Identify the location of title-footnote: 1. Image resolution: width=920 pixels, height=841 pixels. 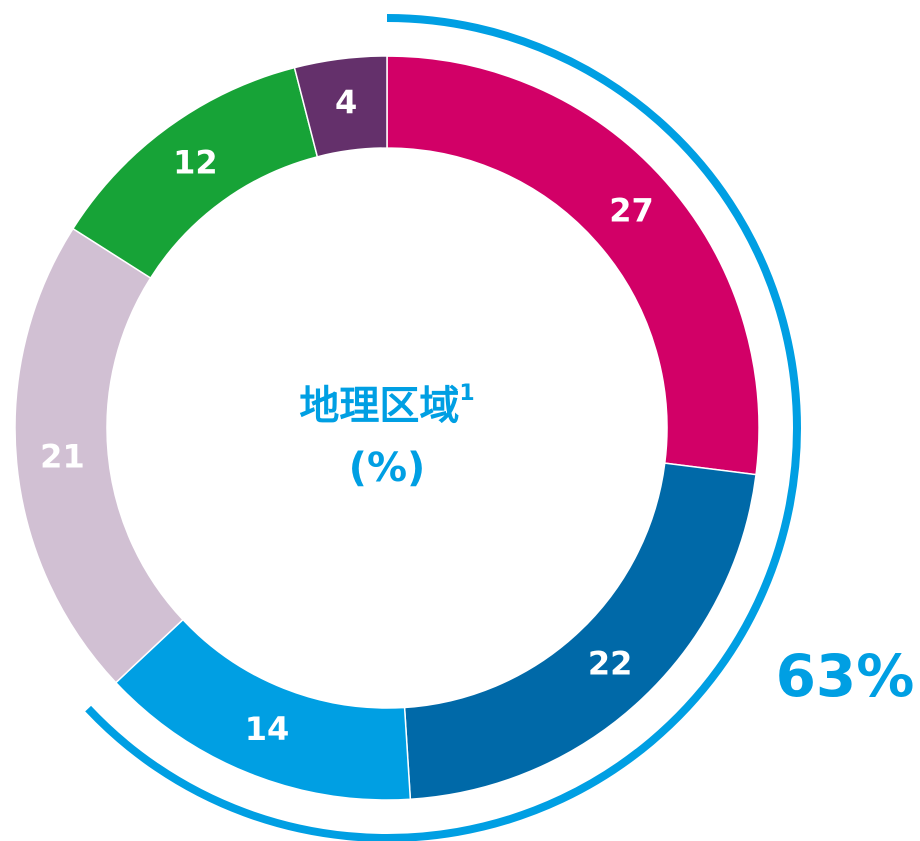
(466, 393).